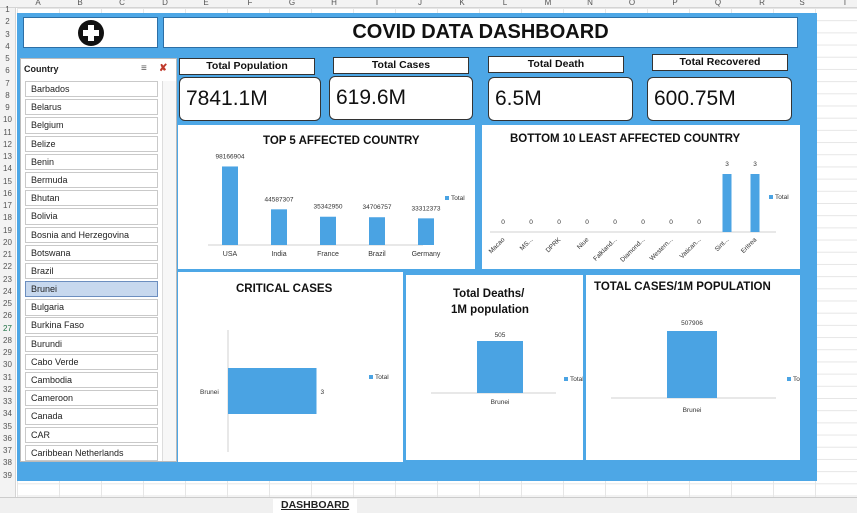  What do you see at coordinates (675, 3) in the screenshot?
I see `column-header: P` at bounding box center [675, 3].